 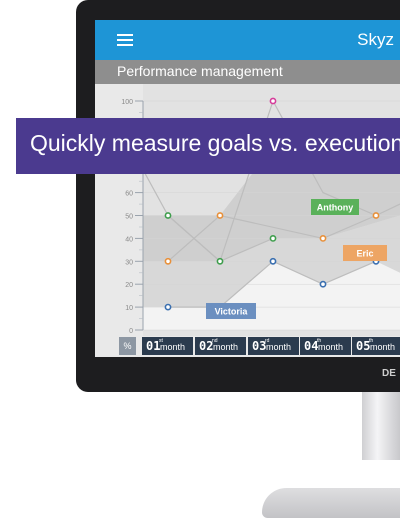 I want to click on page-header: Performance management, so click(x=247, y=72).